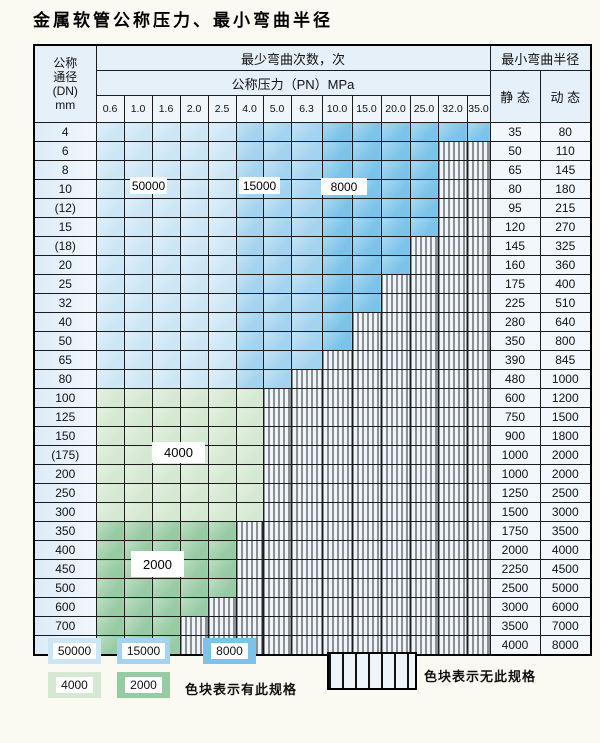 The width and height of the screenshot is (600, 743). What do you see at coordinates (143, 685) in the screenshot?
I see `legend-swatch-2000: 2000` at bounding box center [143, 685].